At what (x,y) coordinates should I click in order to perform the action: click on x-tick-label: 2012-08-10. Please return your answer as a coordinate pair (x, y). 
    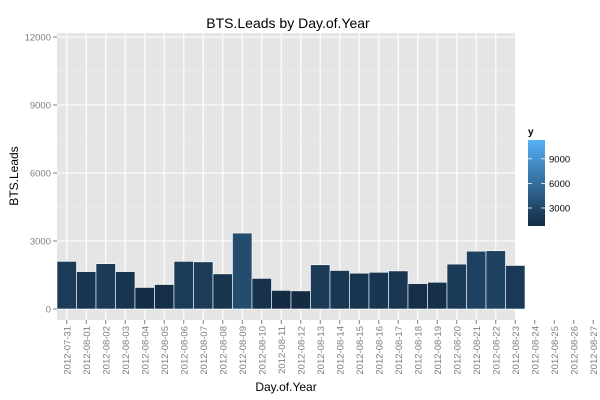
    Looking at the image, I should click on (262, 350).